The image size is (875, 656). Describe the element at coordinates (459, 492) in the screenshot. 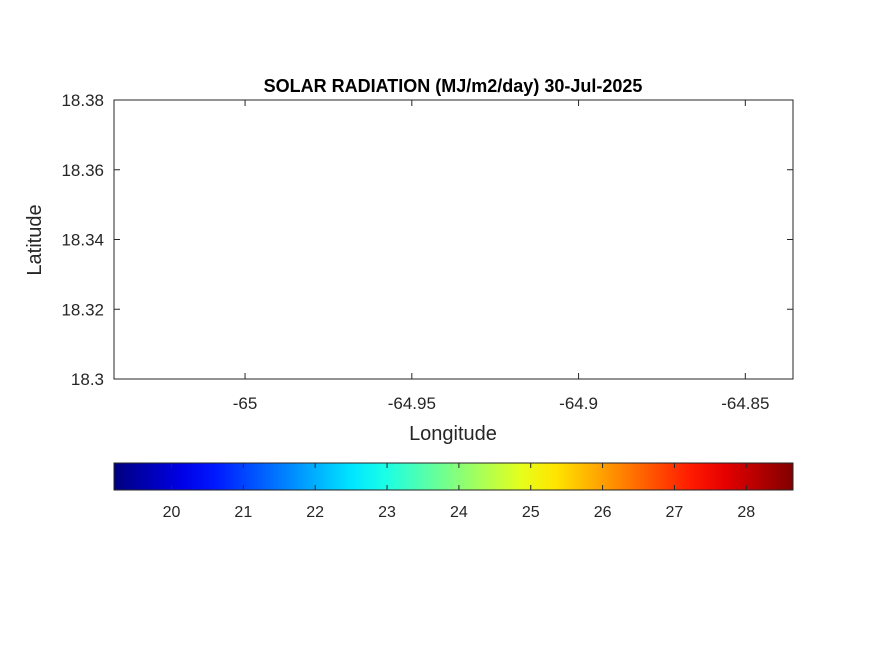

I see `colorbar-ticks: 20 21 22 23 24 25 26 27 28` at that location.